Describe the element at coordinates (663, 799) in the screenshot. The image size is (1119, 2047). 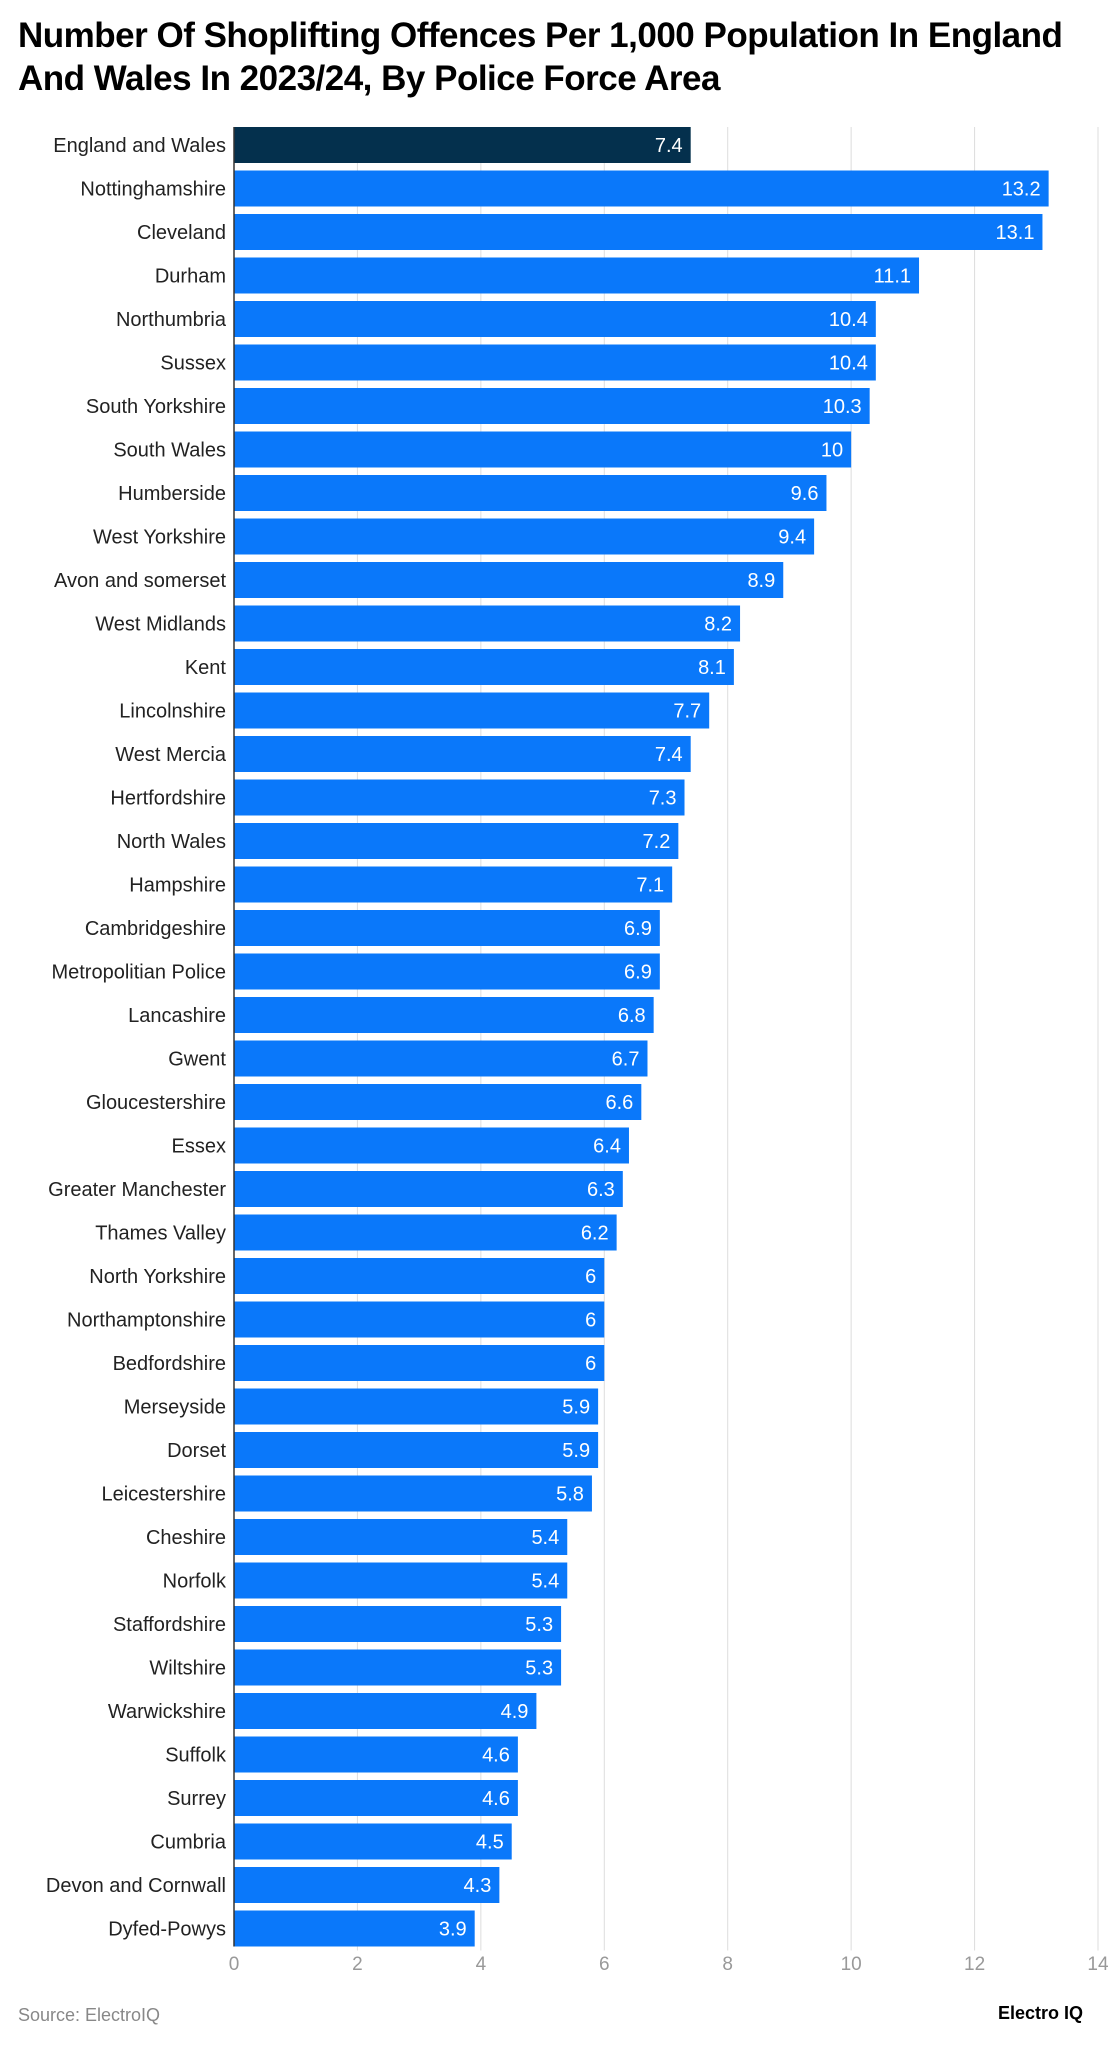
I see `data-label: 7.3` at that location.